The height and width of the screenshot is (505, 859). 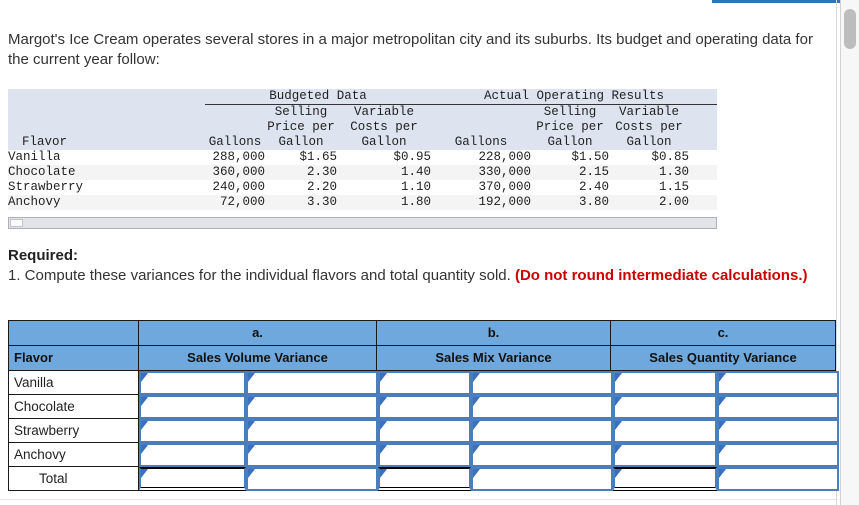 I want to click on flavor-name: Anchovy, so click(x=106, y=202).